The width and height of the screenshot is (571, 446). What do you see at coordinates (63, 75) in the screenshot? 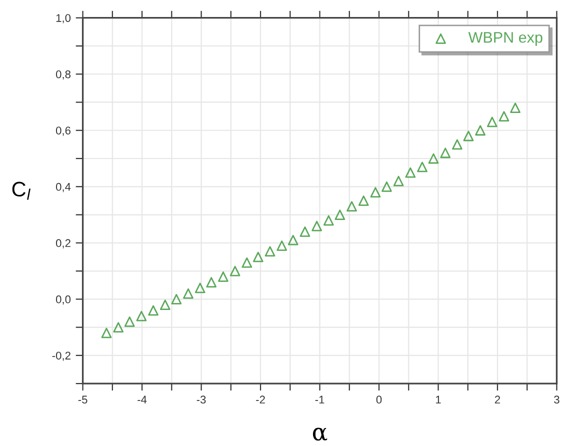
I see `y-tick-label: 0,8` at bounding box center [63, 75].